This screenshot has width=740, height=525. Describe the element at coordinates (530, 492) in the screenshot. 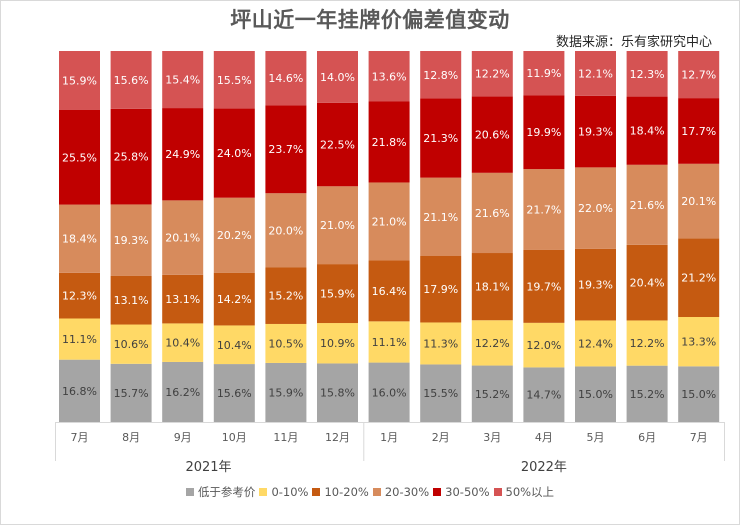

I see `legend-label: 50%以上` at that location.